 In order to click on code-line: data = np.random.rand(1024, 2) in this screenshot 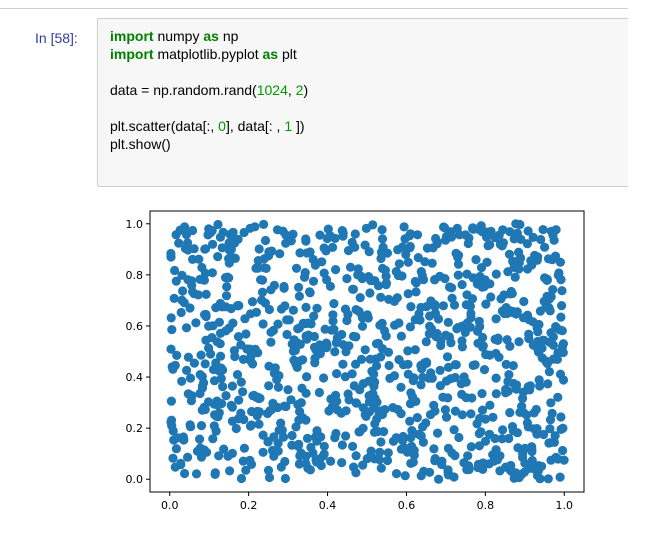, I will do `click(209, 90)`.